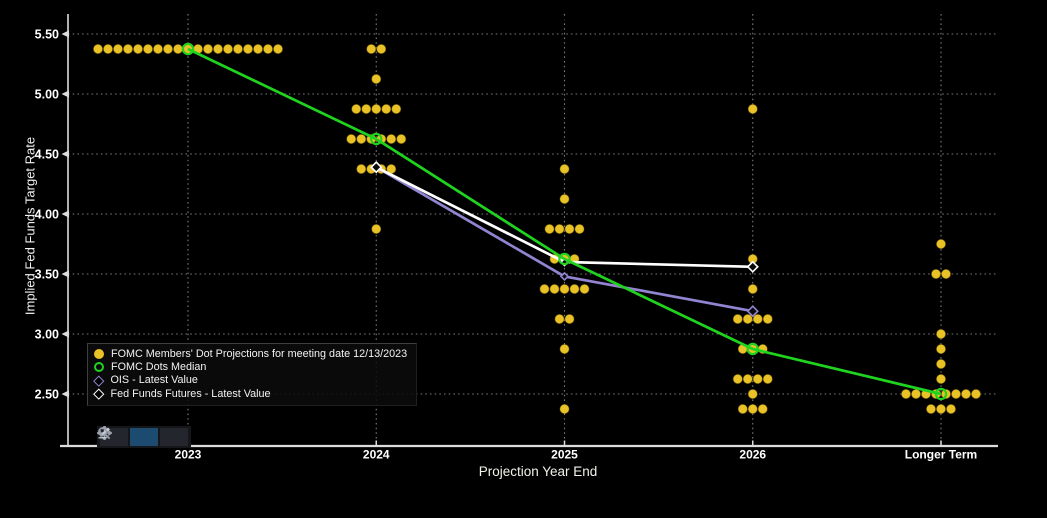  What do you see at coordinates (941, 455) in the screenshot?
I see `x-tick-label: Longer Term` at bounding box center [941, 455].